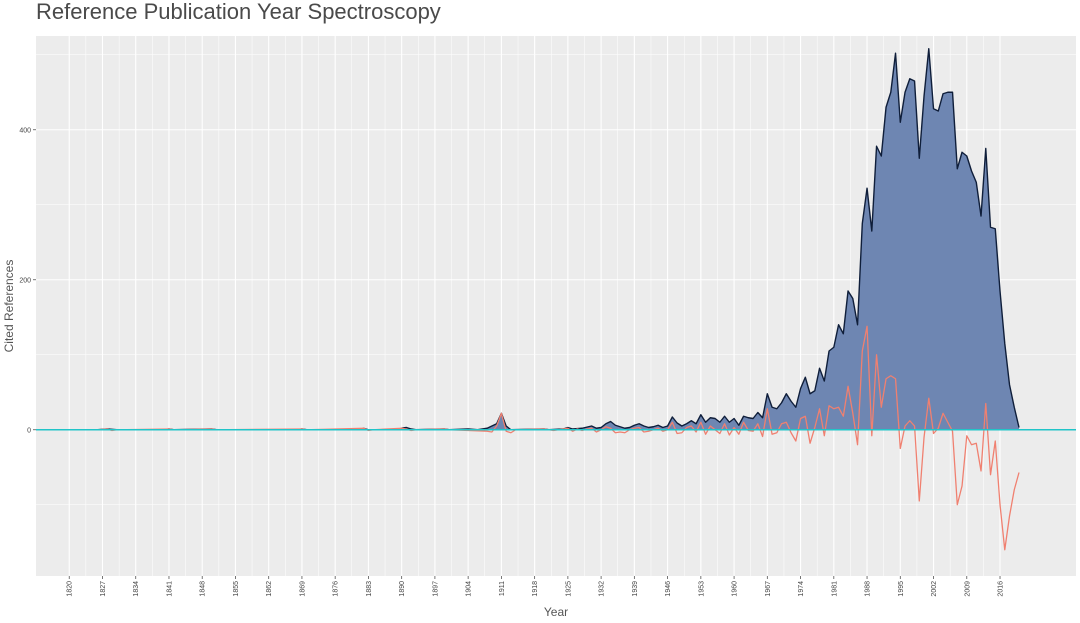 This screenshot has height=623, width=1080. Describe the element at coordinates (535, 589) in the screenshot. I see `x-tick-label: 1918` at that location.